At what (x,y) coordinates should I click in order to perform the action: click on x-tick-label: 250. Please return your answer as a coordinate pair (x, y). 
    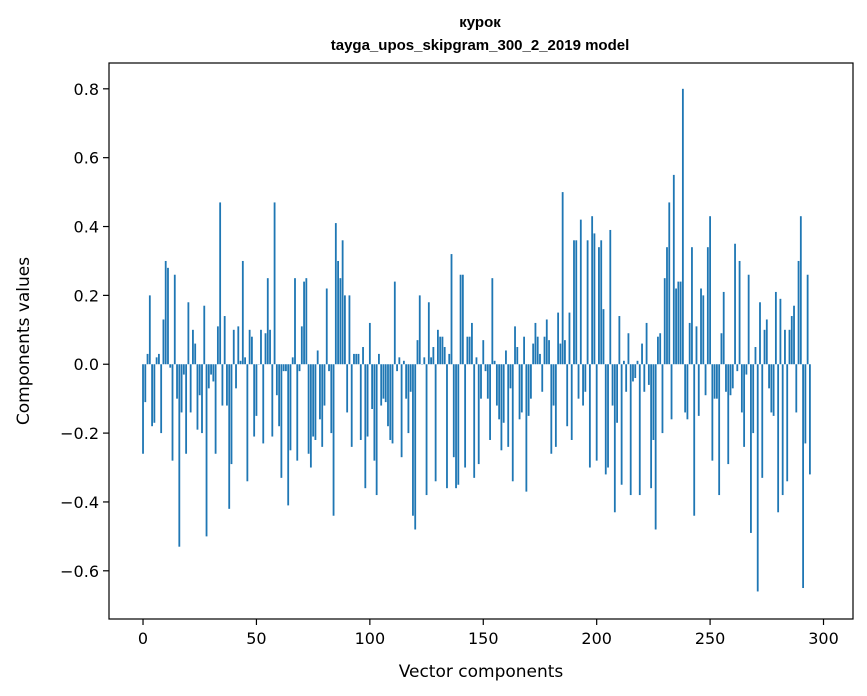
    Looking at the image, I should click on (710, 638).